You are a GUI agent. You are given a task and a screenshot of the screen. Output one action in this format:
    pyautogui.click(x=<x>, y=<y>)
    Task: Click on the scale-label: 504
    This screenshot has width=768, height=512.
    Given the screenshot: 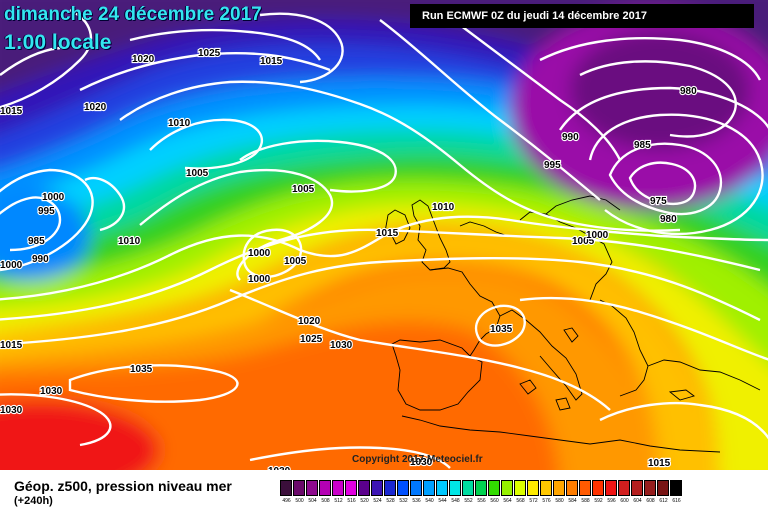 What is the action you would take?
    pyautogui.click(x=312, y=501)
    